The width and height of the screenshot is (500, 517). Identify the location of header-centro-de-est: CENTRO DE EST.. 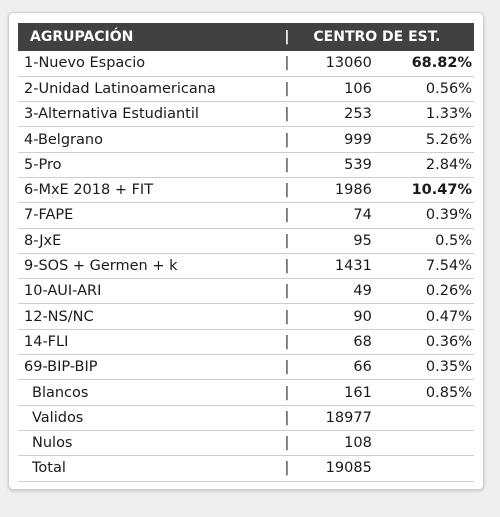
(377, 37).